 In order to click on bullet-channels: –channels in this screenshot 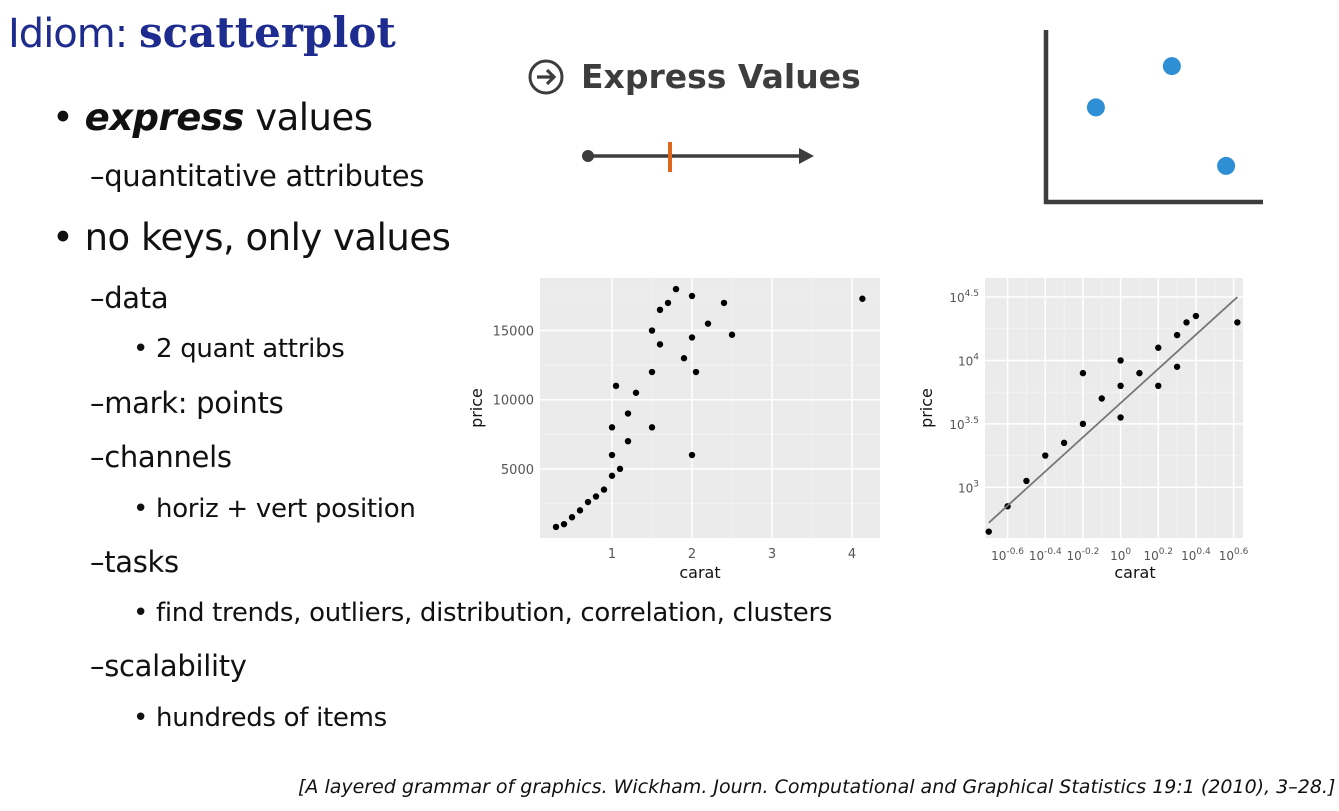, I will do `click(161, 457)`.